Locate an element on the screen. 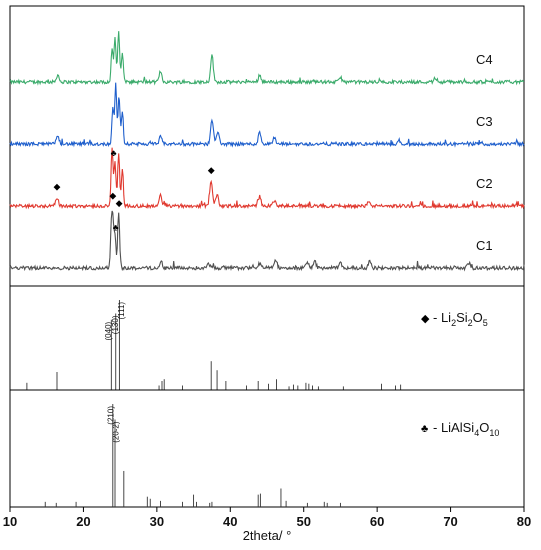 This screenshot has width=541, height=550. x-tick-label: 30 is located at coordinates (157, 521).